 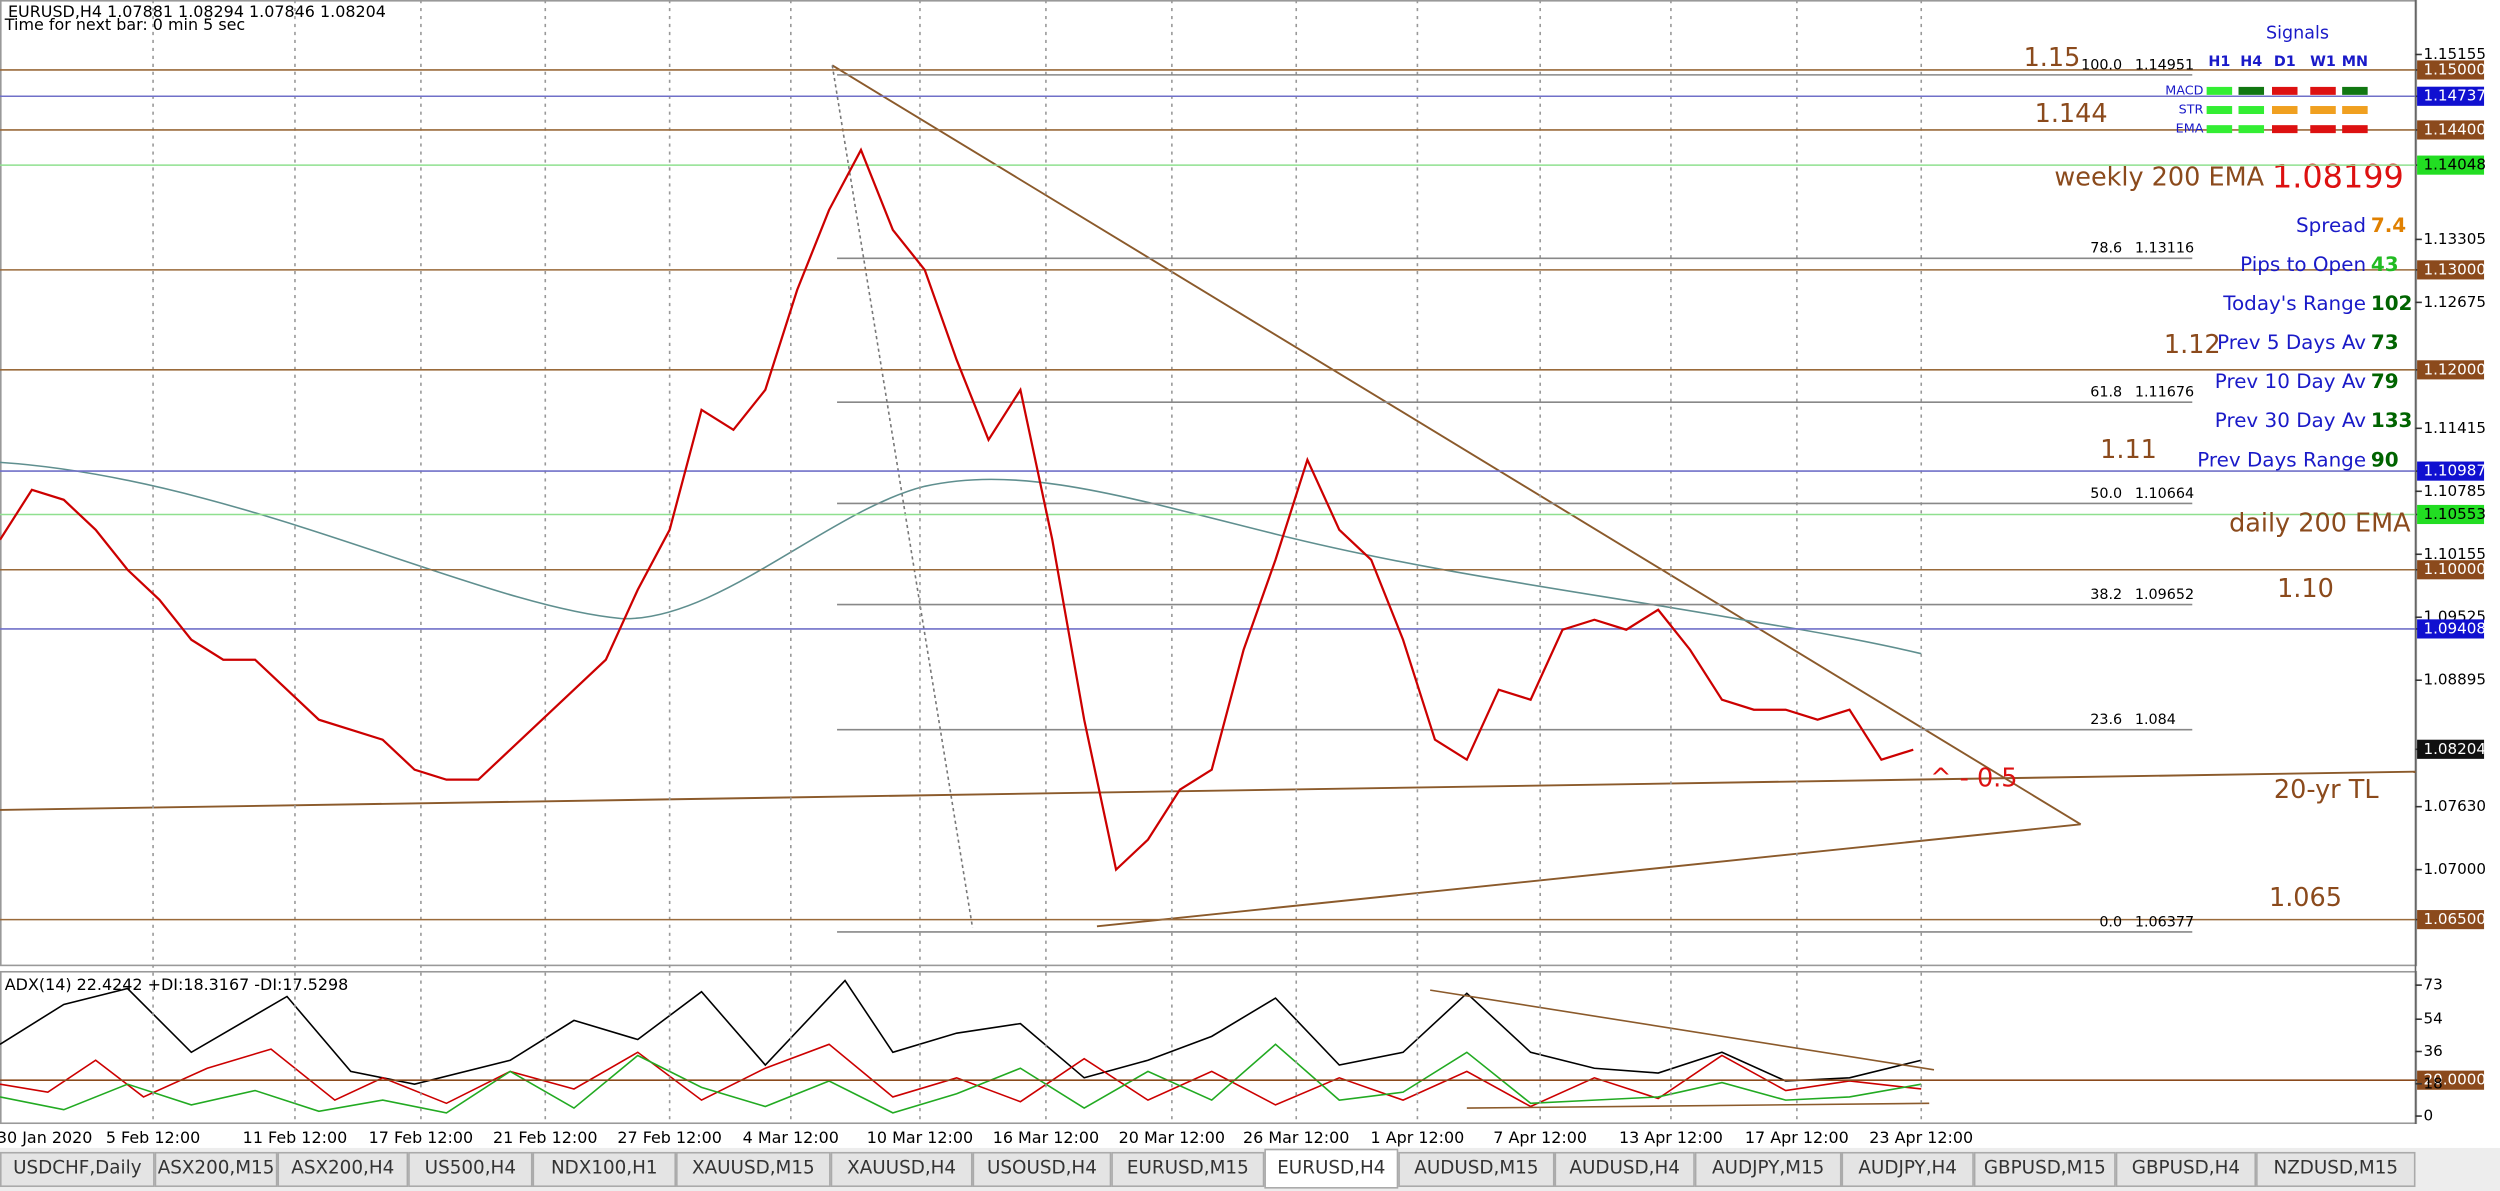 I want to click on price-label: 1.12675, so click(x=2454, y=302).